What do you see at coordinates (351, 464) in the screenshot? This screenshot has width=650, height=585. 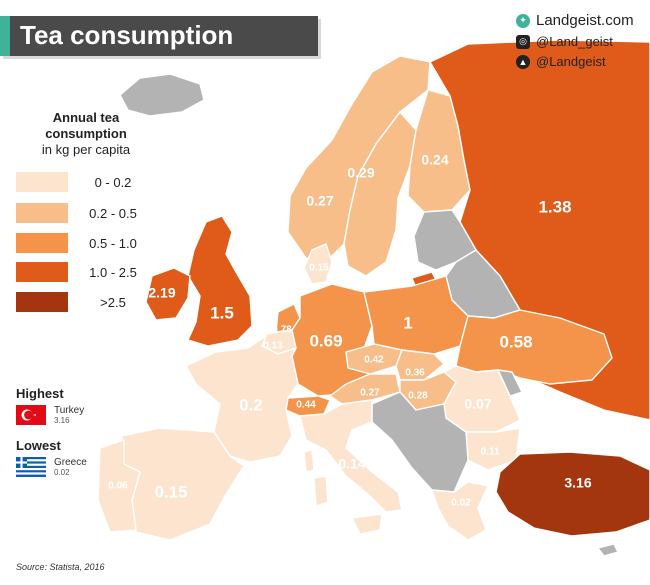 I see `label-italy: 0.14` at bounding box center [351, 464].